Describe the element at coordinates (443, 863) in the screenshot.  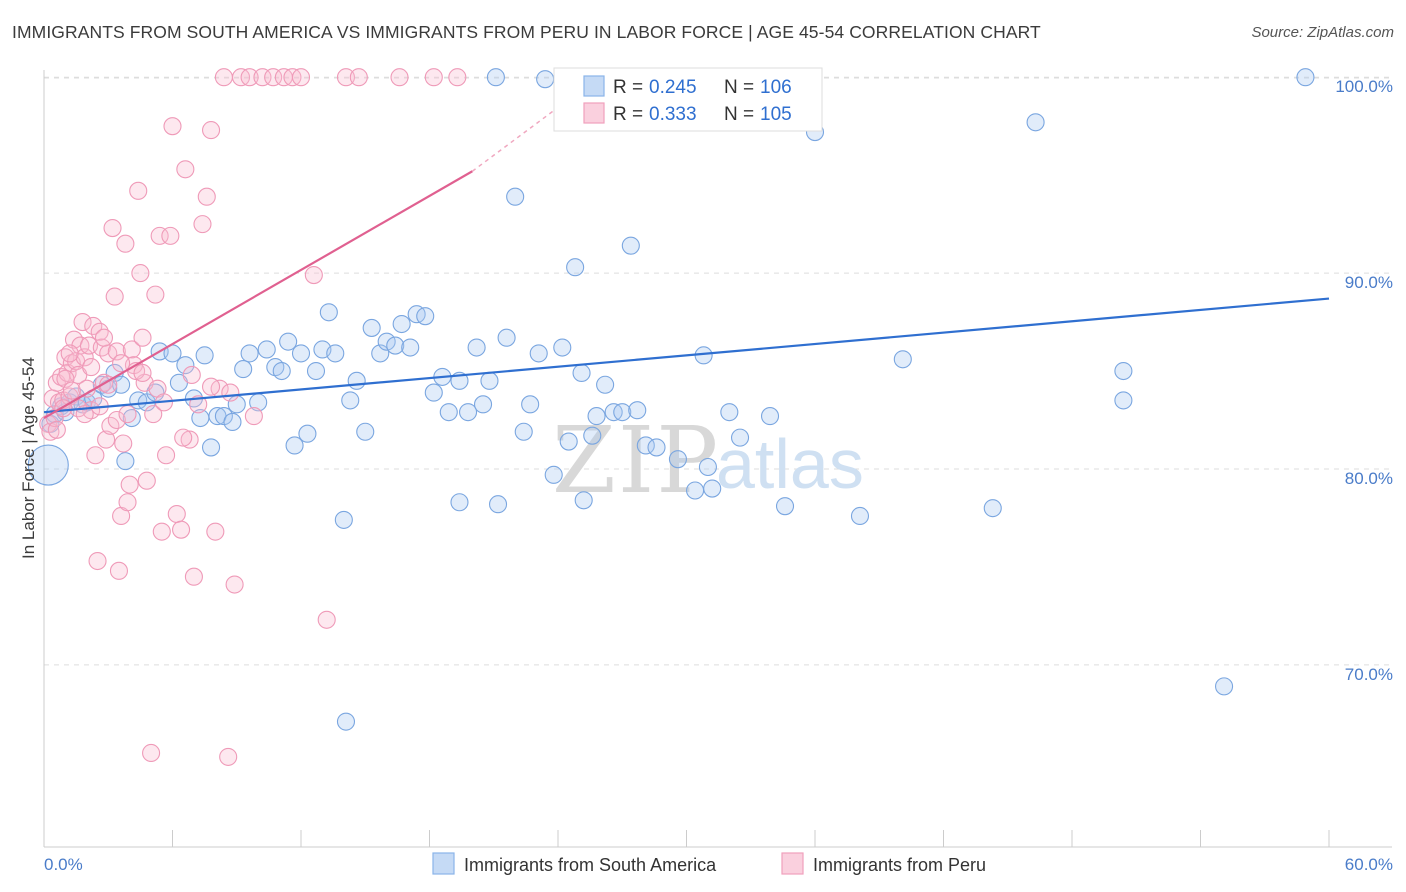
I see `bottom-legend-swatch-south-america` at that location.